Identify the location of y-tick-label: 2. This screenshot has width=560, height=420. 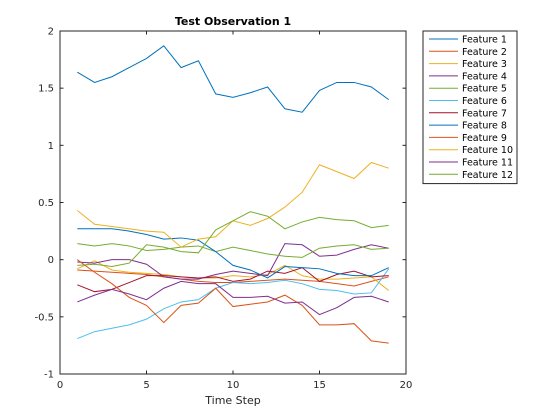
(51, 32).